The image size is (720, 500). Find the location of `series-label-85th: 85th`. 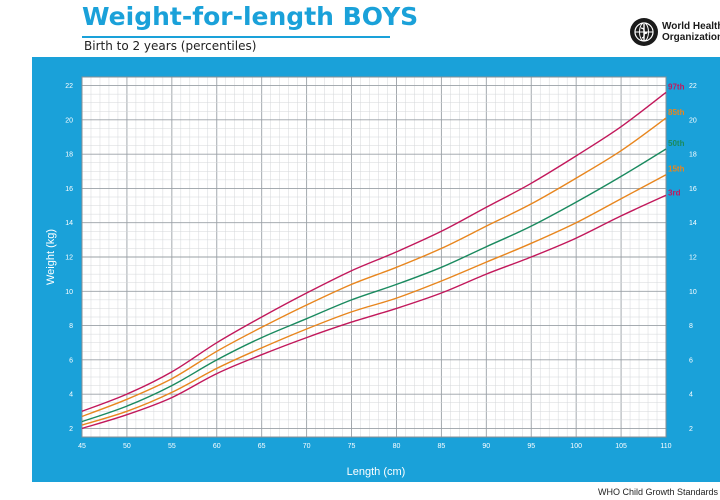

series-label-85th: 85th is located at coordinates (676, 112).